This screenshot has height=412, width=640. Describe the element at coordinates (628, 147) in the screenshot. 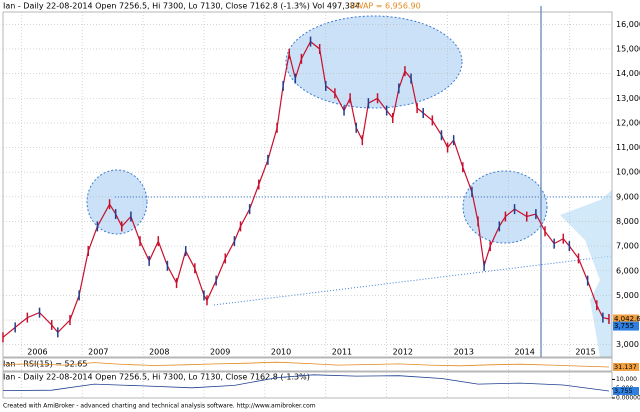

I see `y-tick-label: 11,000` at that location.